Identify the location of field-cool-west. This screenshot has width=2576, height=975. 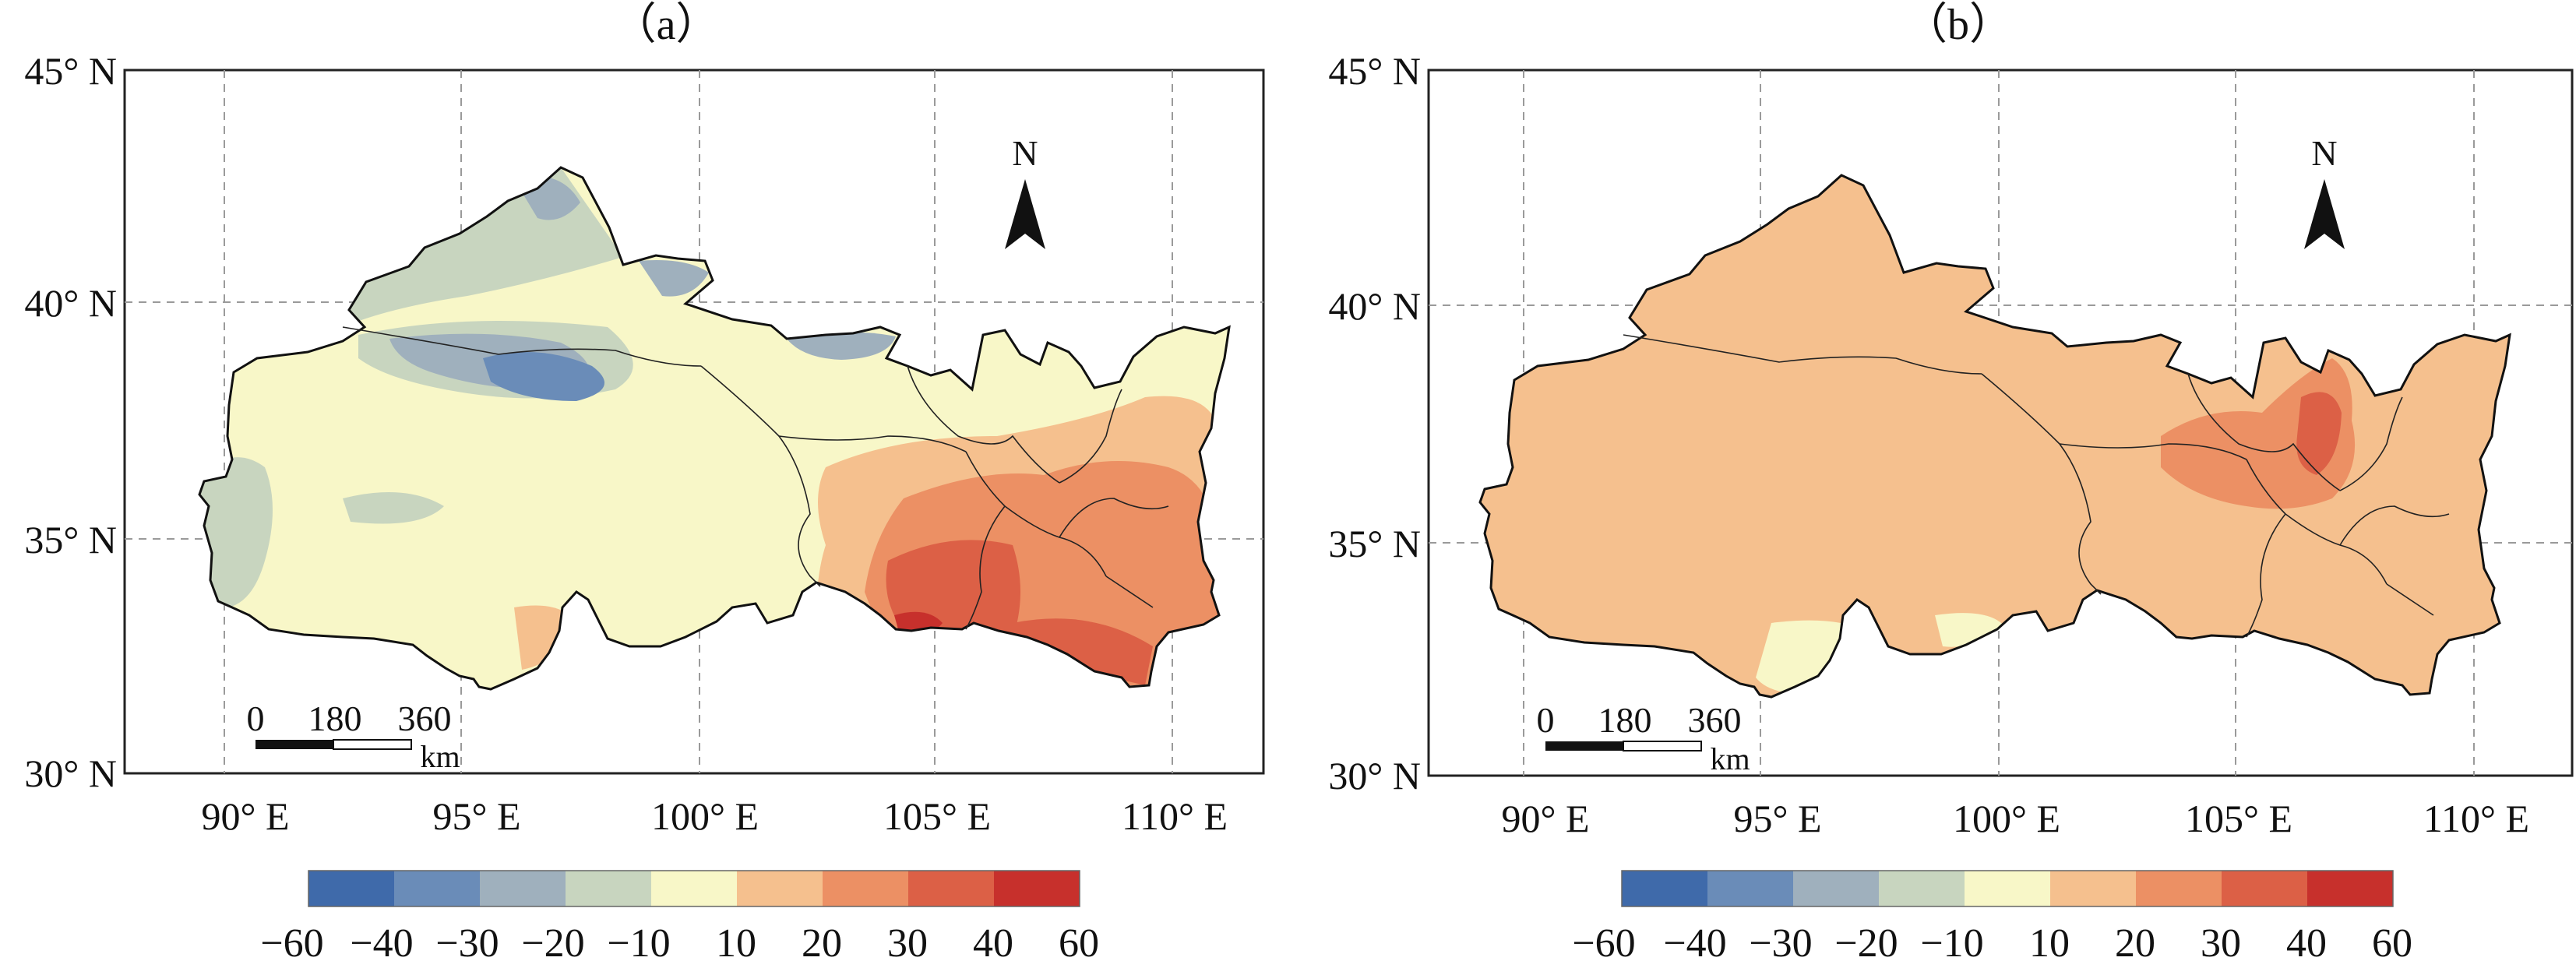
(236, 533).